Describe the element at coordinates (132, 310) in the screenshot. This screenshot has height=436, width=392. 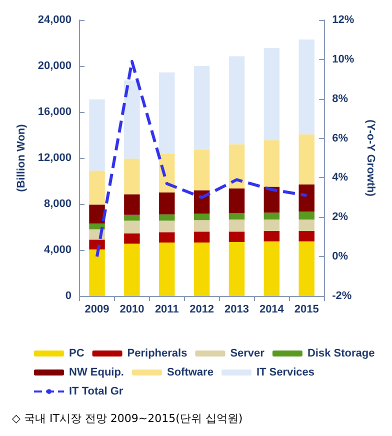
I see `x-tick-label: 2010` at that location.